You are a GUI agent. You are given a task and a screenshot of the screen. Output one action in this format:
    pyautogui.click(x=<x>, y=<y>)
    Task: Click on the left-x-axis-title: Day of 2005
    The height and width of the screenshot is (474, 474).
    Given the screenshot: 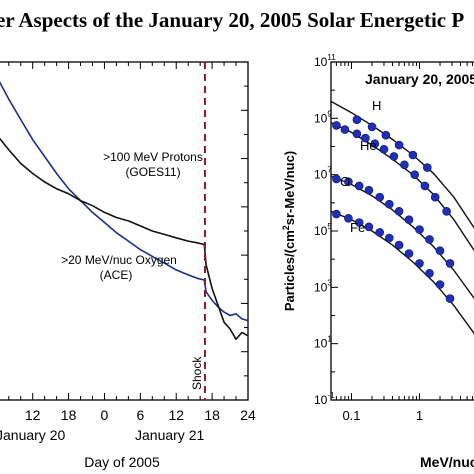 What is the action you would take?
    pyautogui.click(x=122, y=462)
    